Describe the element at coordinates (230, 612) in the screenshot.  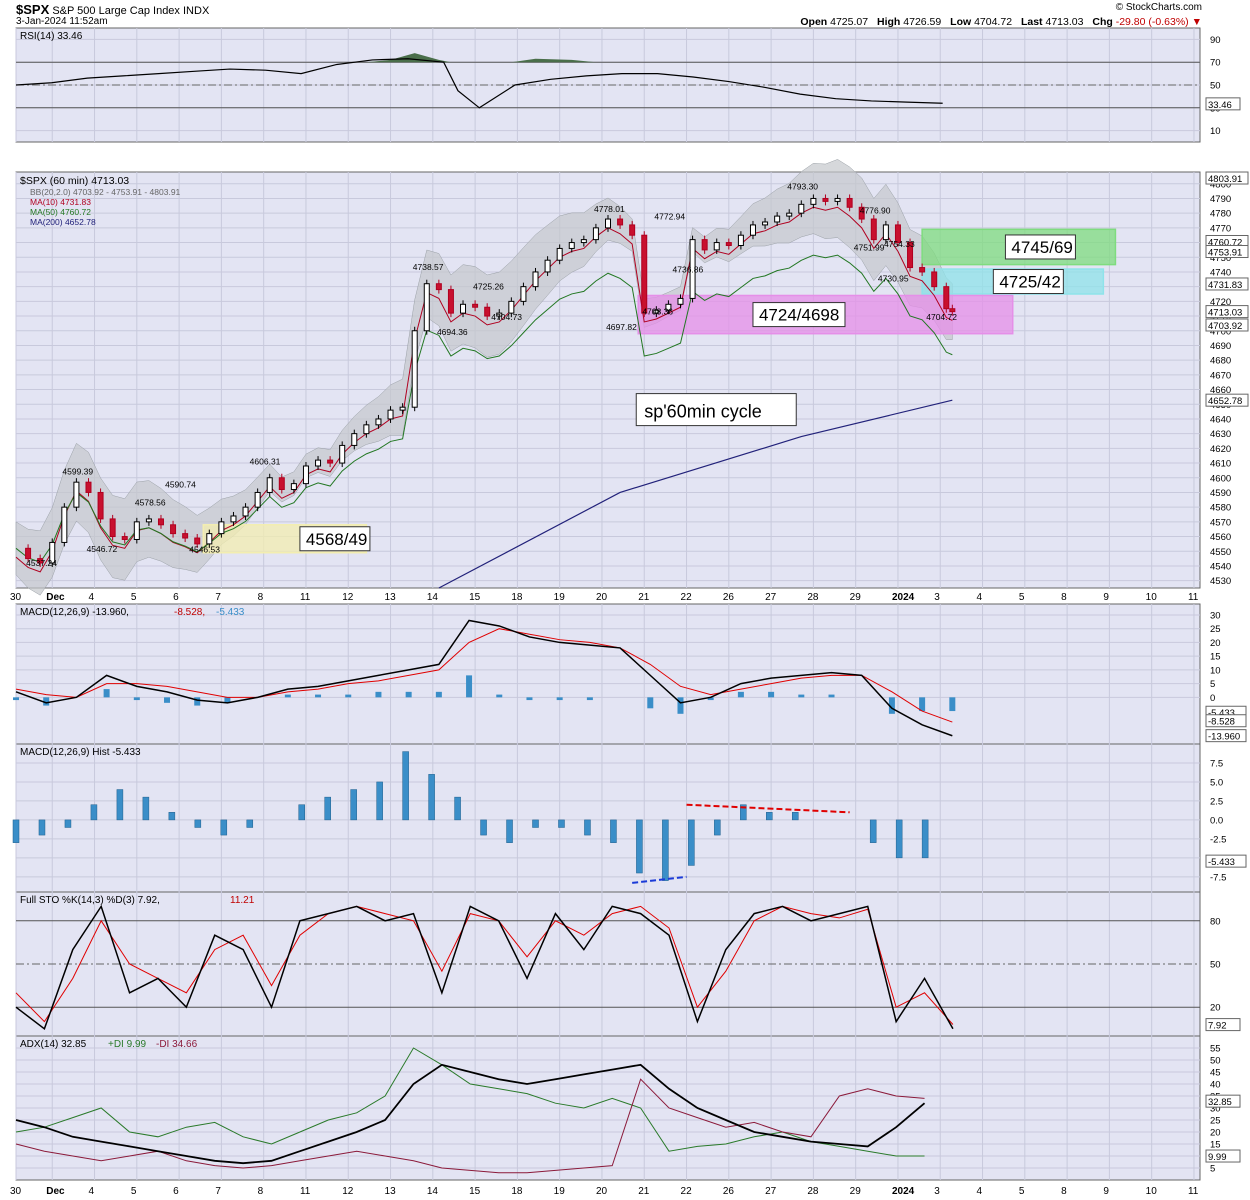
I see `macd-legend-hist: -5.433` at that location.